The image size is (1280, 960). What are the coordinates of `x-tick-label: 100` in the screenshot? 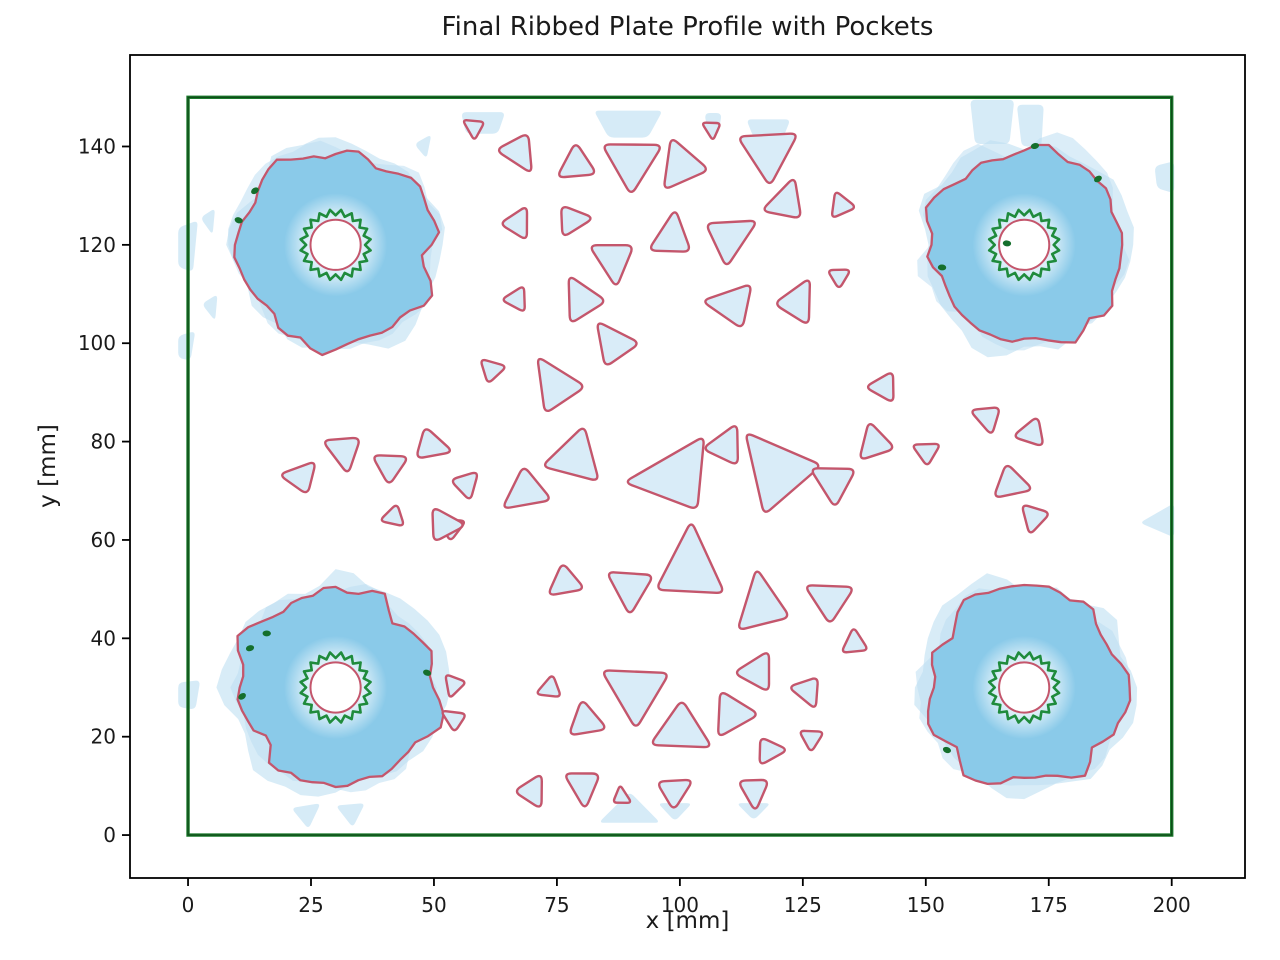 It's located at (680, 905).